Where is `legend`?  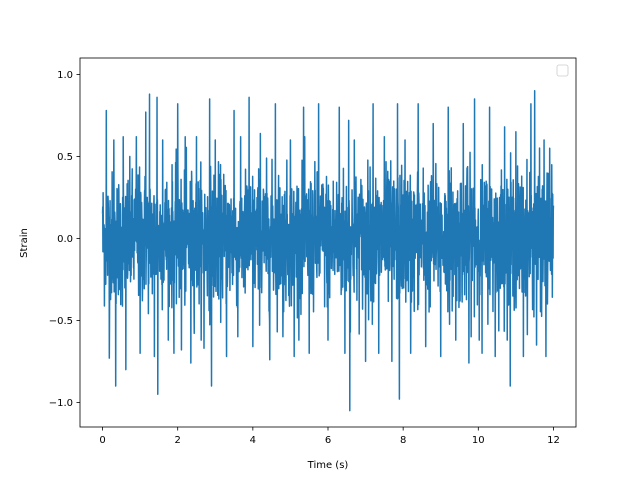
legend is located at coordinates (562, 70).